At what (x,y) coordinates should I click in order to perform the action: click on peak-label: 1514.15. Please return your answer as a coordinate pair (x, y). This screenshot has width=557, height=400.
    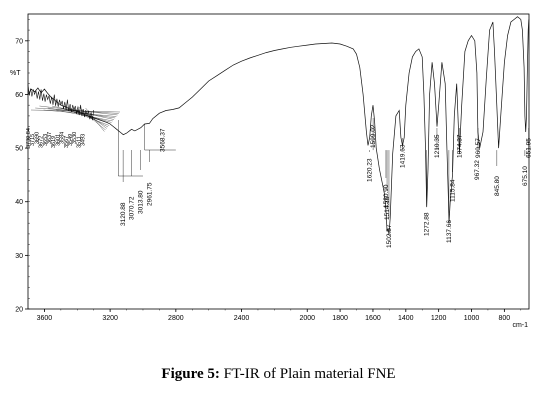
    Looking at the image, I should click on (387, 208).